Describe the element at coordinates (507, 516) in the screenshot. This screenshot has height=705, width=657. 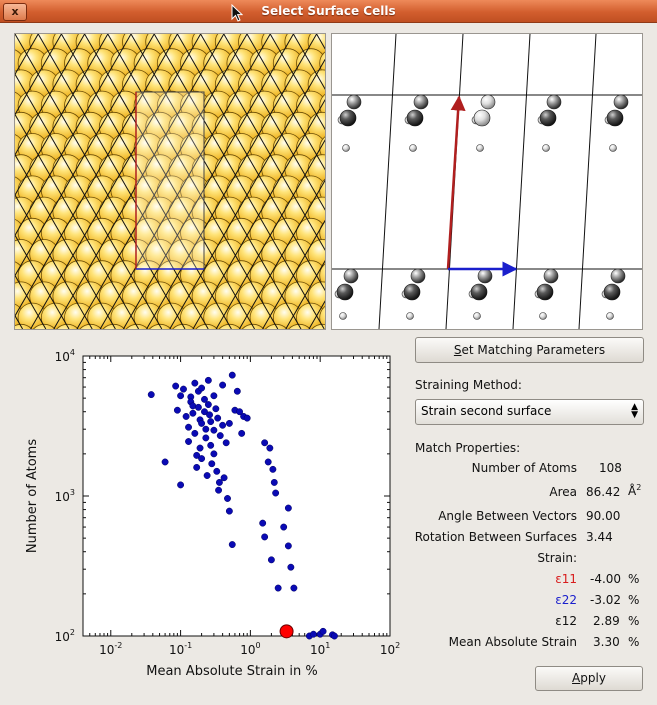
I see `angle-label: Angle Between Vectors` at that location.